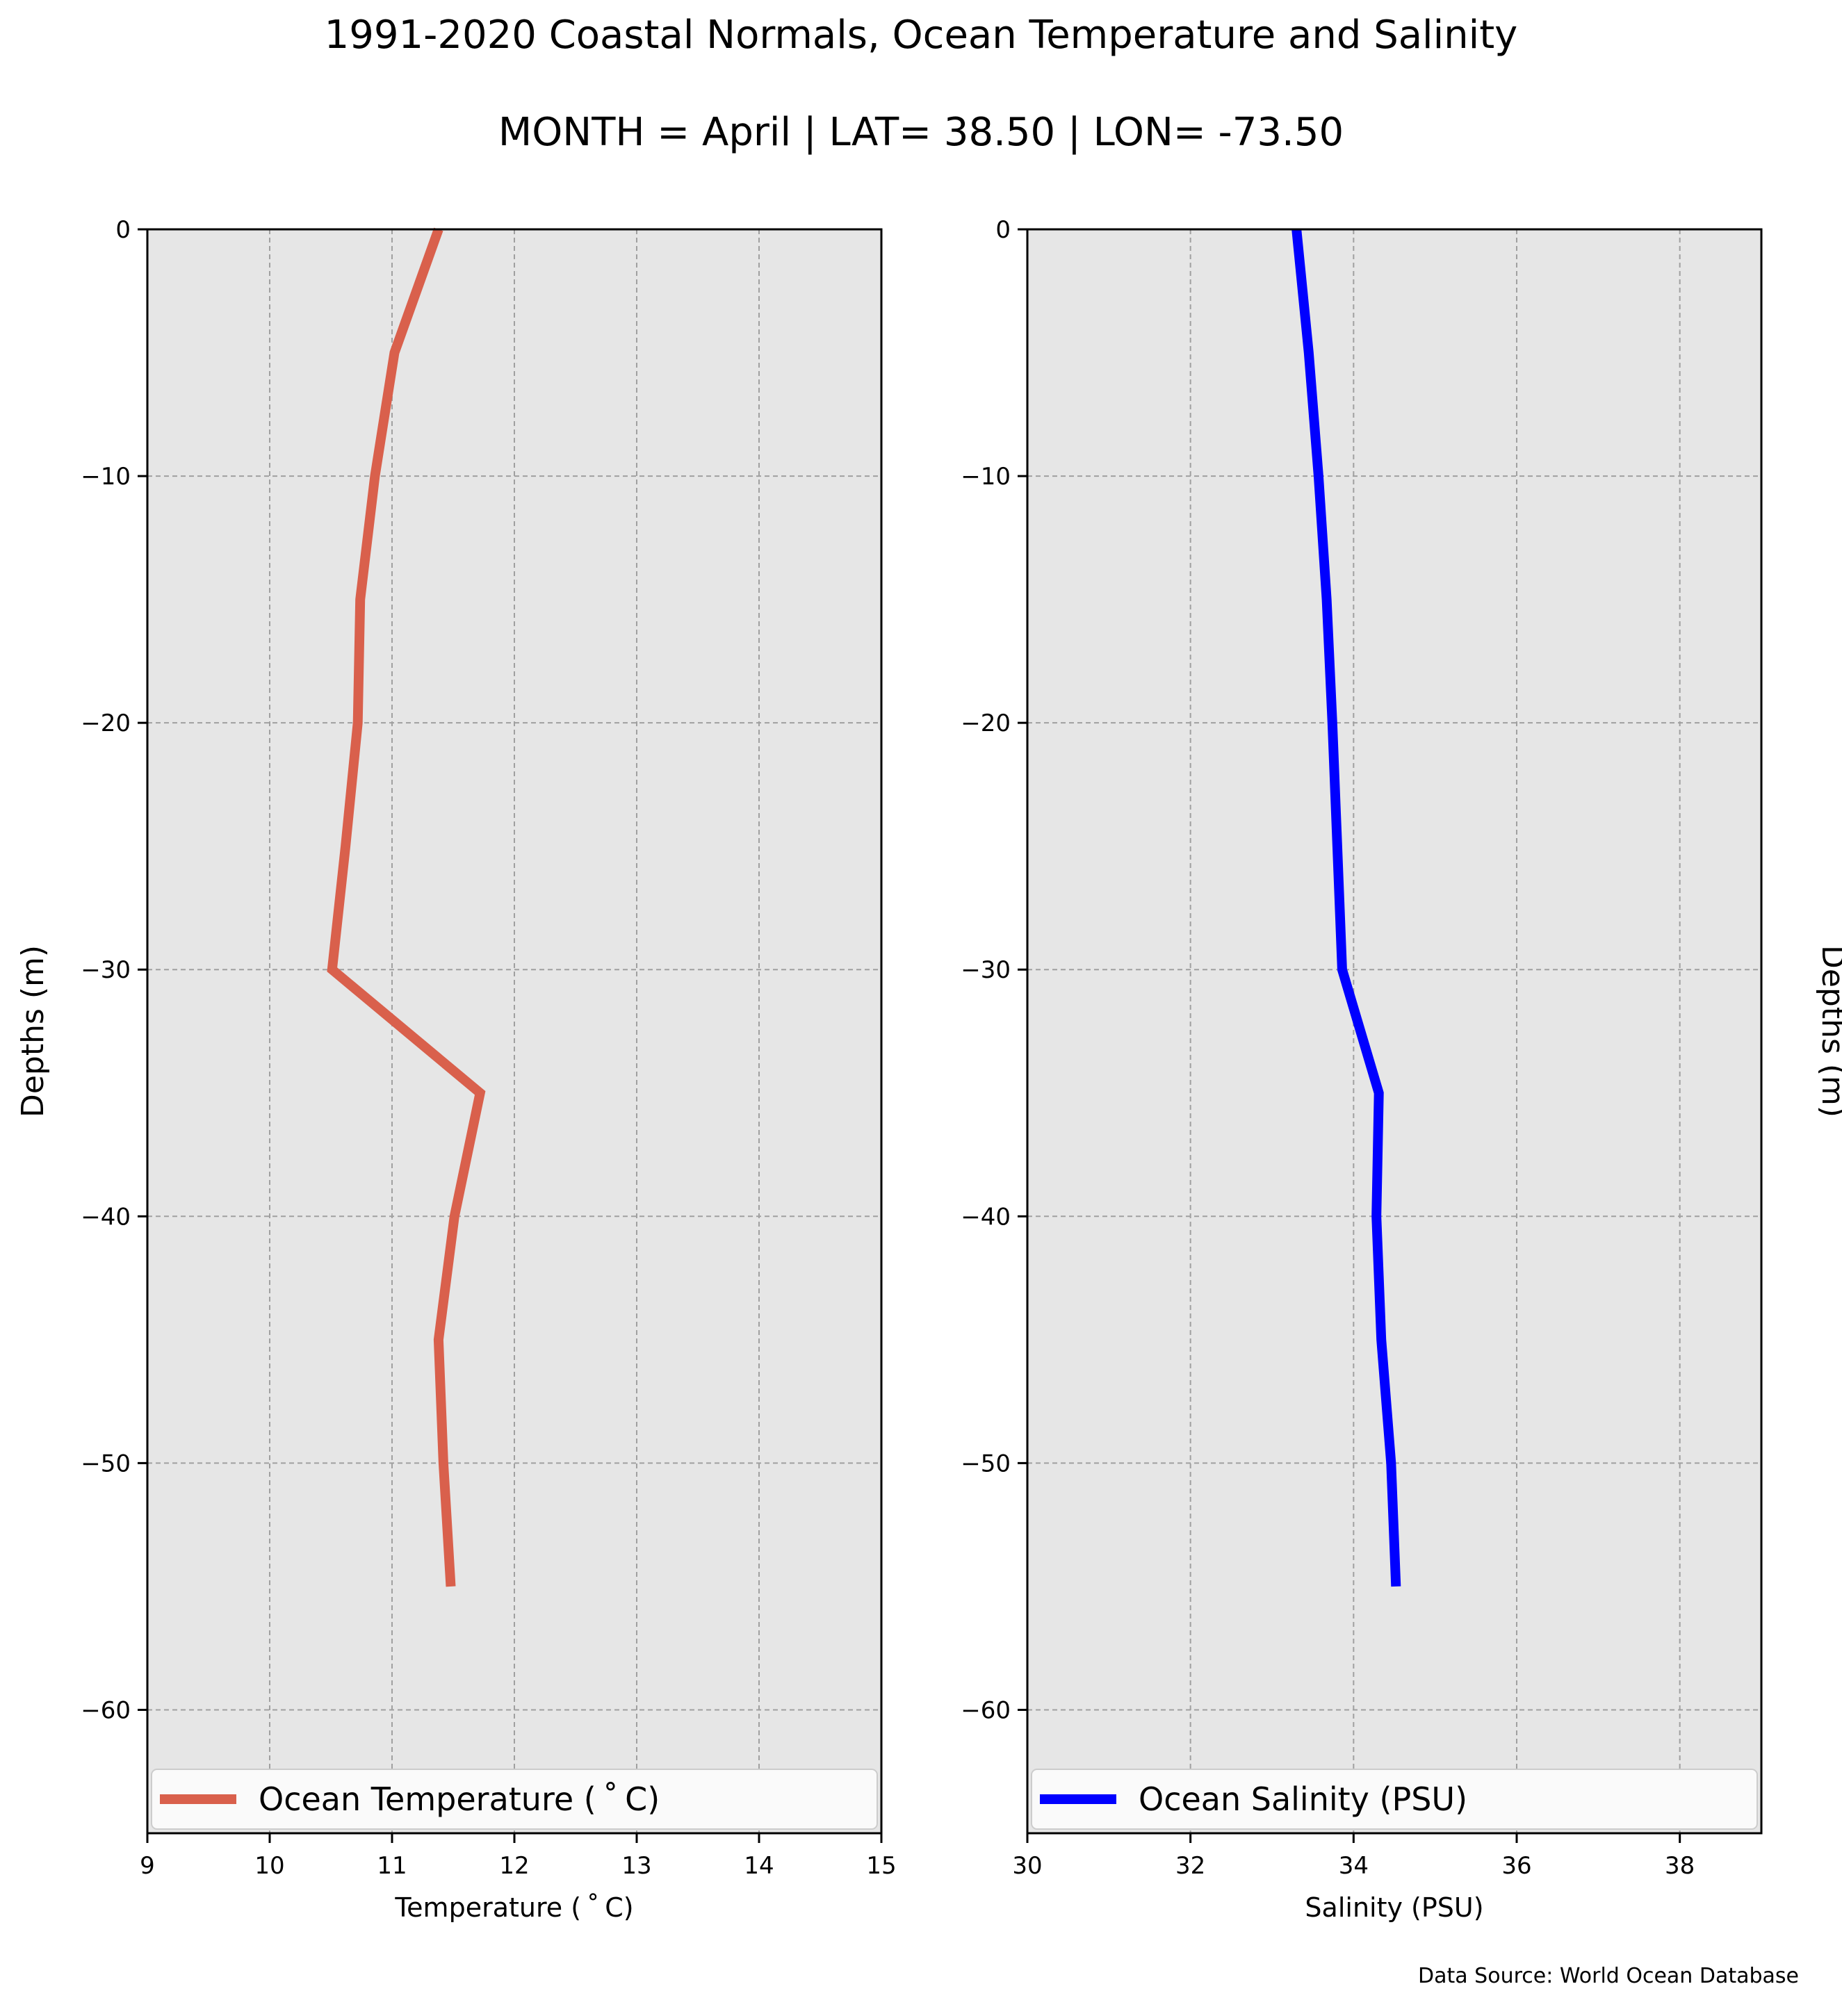 The height and width of the screenshot is (2016, 1842). What do you see at coordinates (392, 1866) in the screenshot?
I see `x-tick-label: 11` at bounding box center [392, 1866].